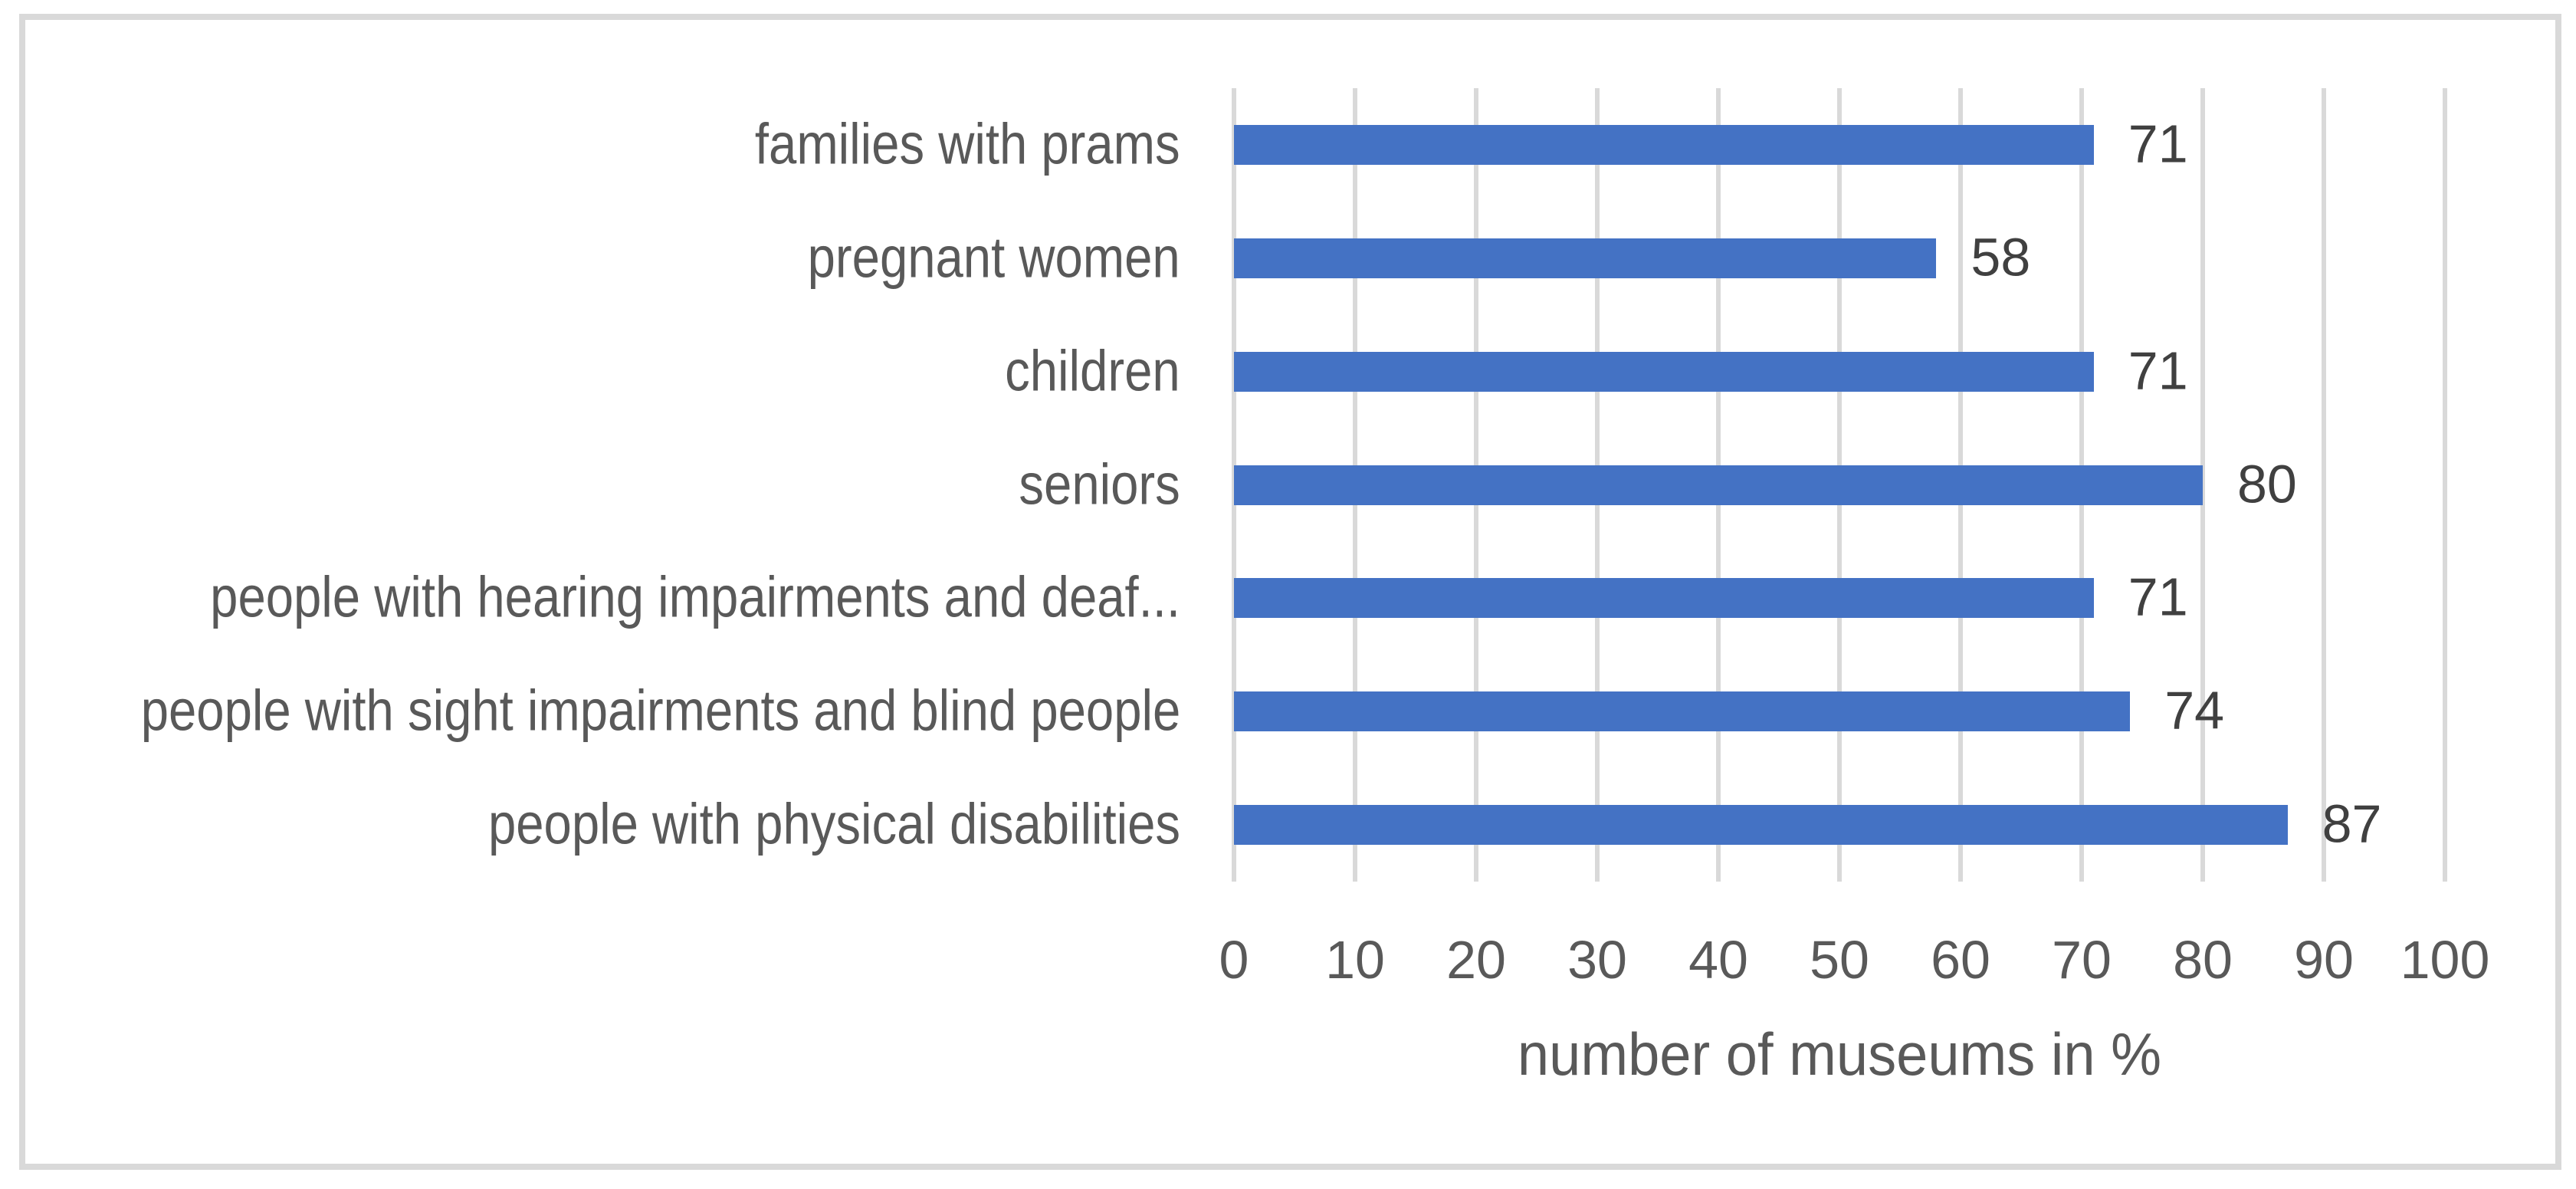 Image resolution: width=2576 pixels, height=1189 pixels. What do you see at coordinates (993, 257) in the screenshot?
I see `category-label: pregnant women` at bounding box center [993, 257].